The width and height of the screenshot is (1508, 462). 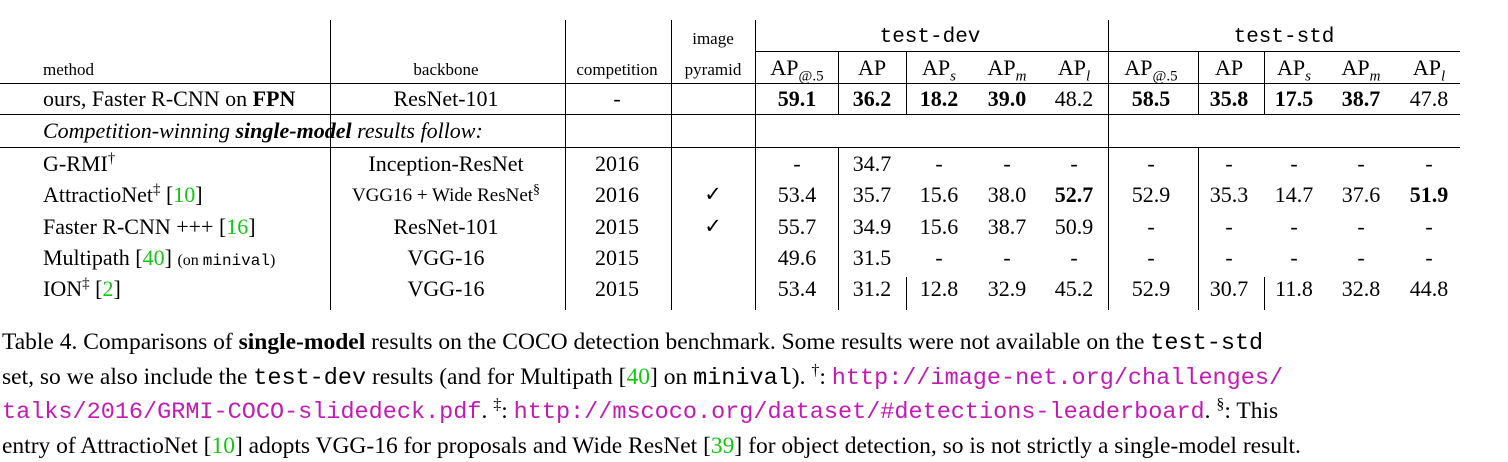 I want to click on row-attractionet-dev-ap: 35.7, so click(x=872, y=195).